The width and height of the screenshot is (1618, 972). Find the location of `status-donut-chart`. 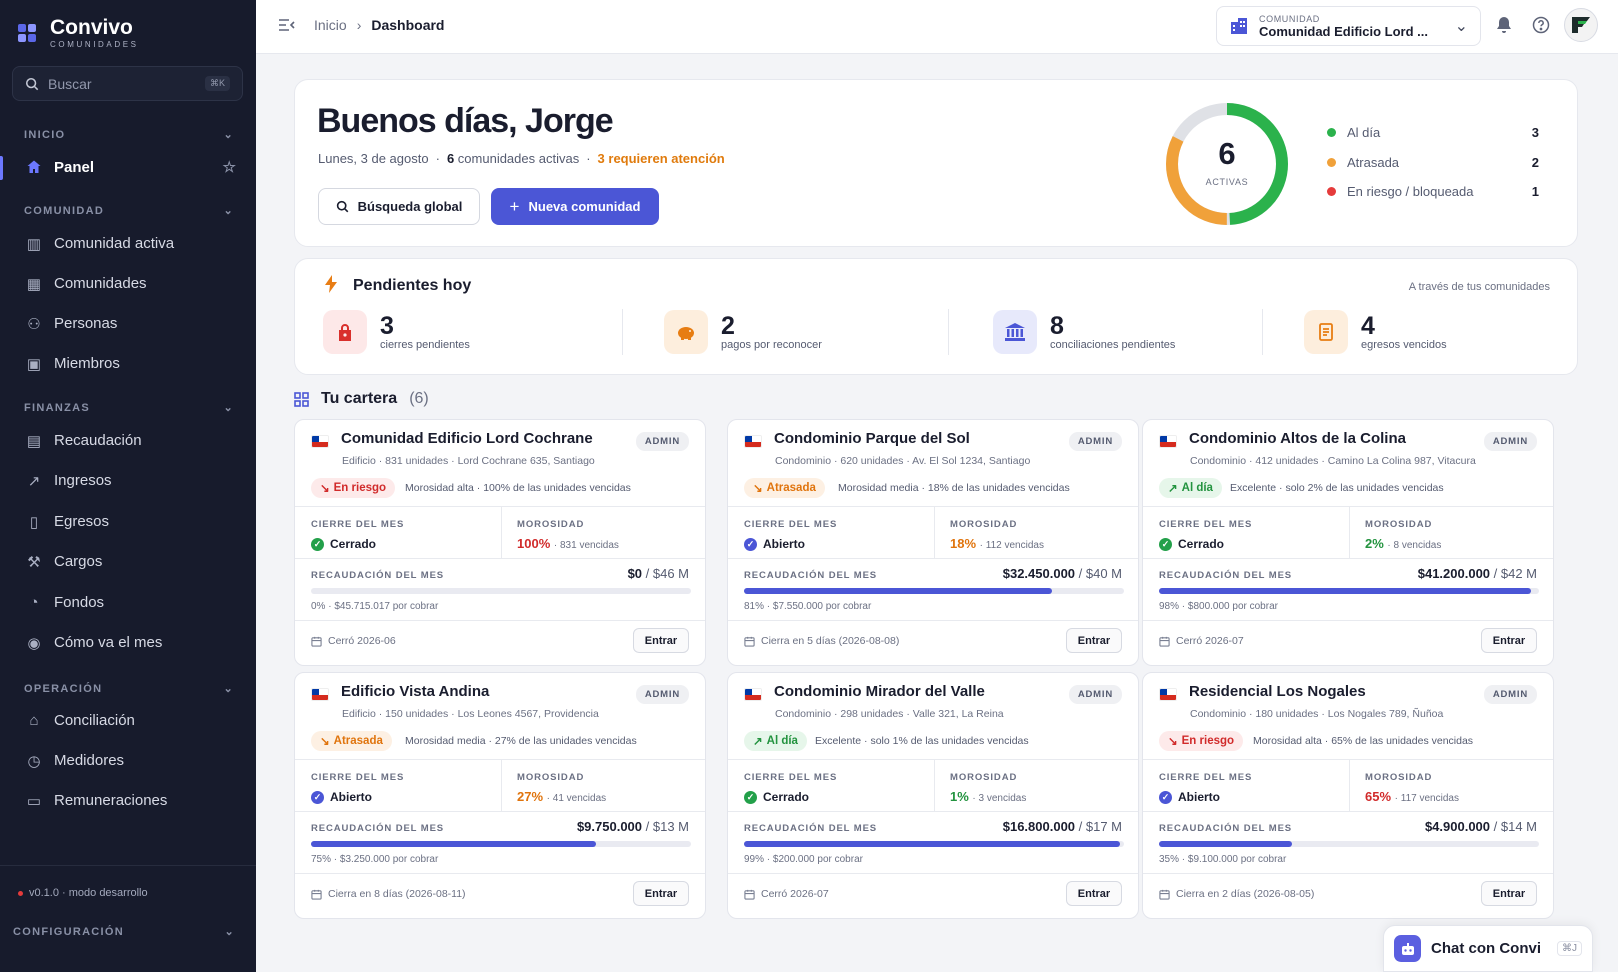

status-donut-chart is located at coordinates (1227, 164).